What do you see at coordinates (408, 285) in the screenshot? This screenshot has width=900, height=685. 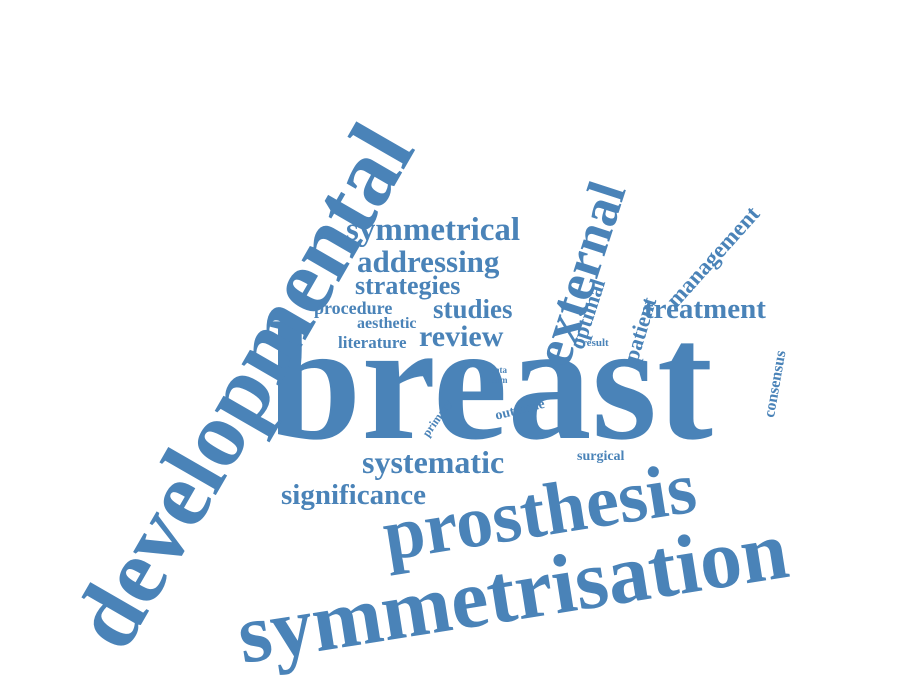 I see `word-strategies: strategies` at bounding box center [408, 285].